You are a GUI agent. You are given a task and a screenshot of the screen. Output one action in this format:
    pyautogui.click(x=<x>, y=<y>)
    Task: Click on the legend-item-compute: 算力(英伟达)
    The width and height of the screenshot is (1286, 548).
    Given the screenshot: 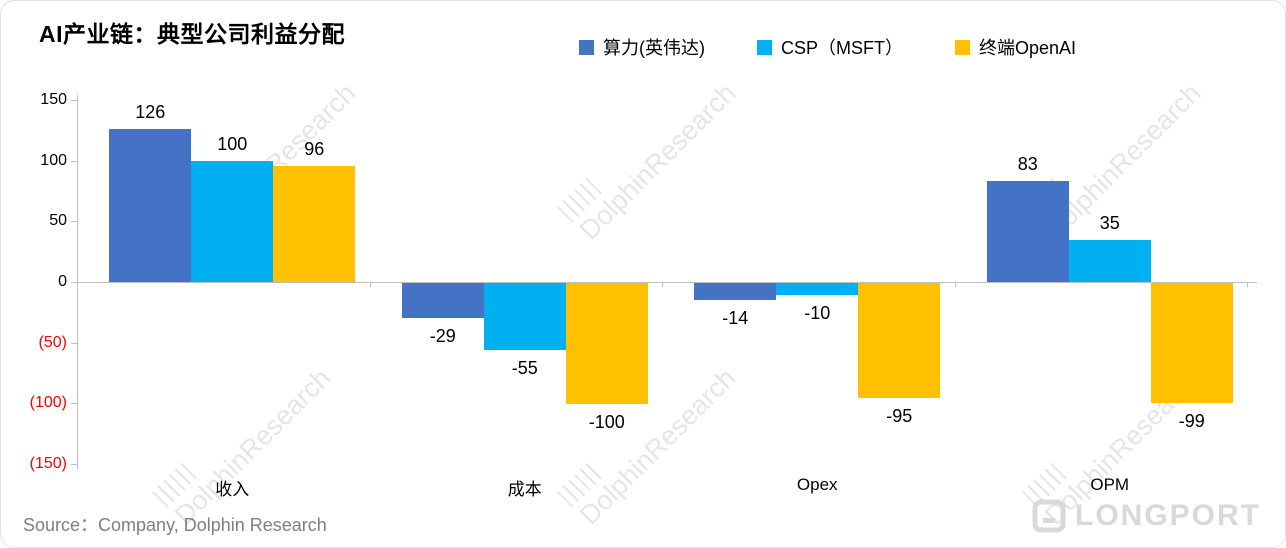 What is the action you would take?
    pyautogui.click(x=642, y=47)
    